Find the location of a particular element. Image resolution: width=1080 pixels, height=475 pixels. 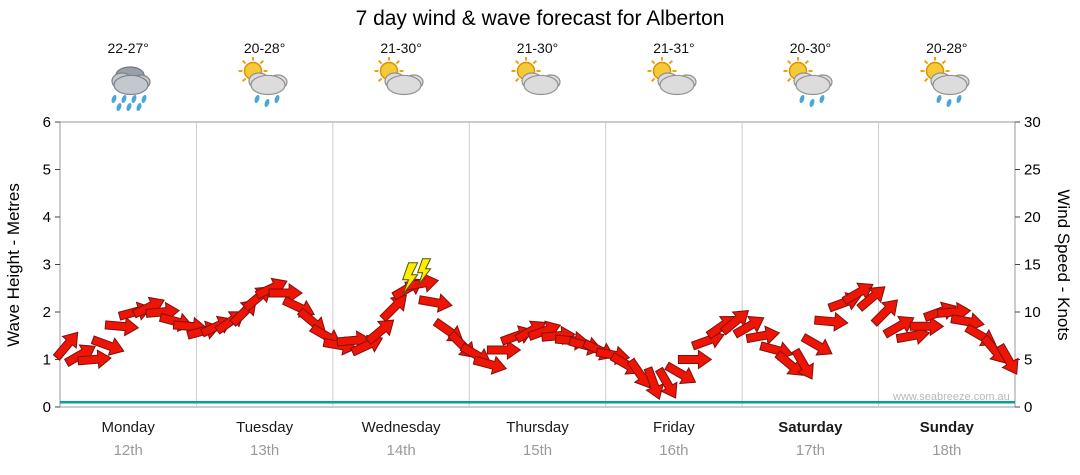

temperature-range-monday: 22-27° is located at coordinates (128, 48).